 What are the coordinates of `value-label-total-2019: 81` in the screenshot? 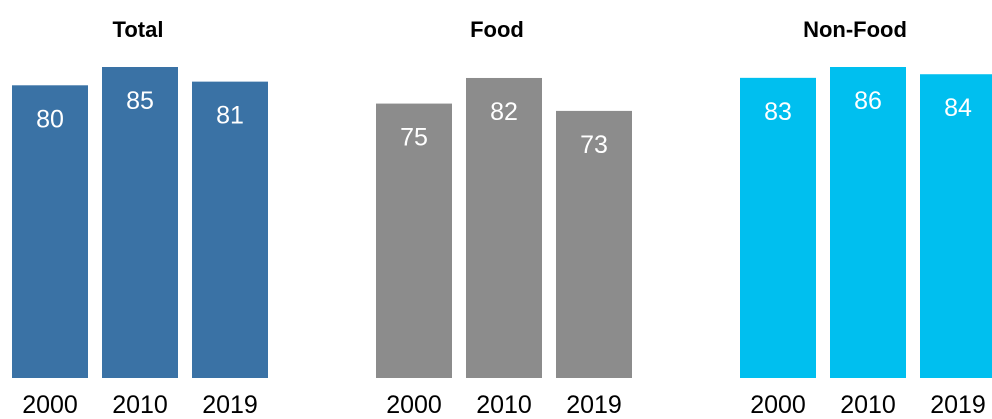 It's located at (230, 116).